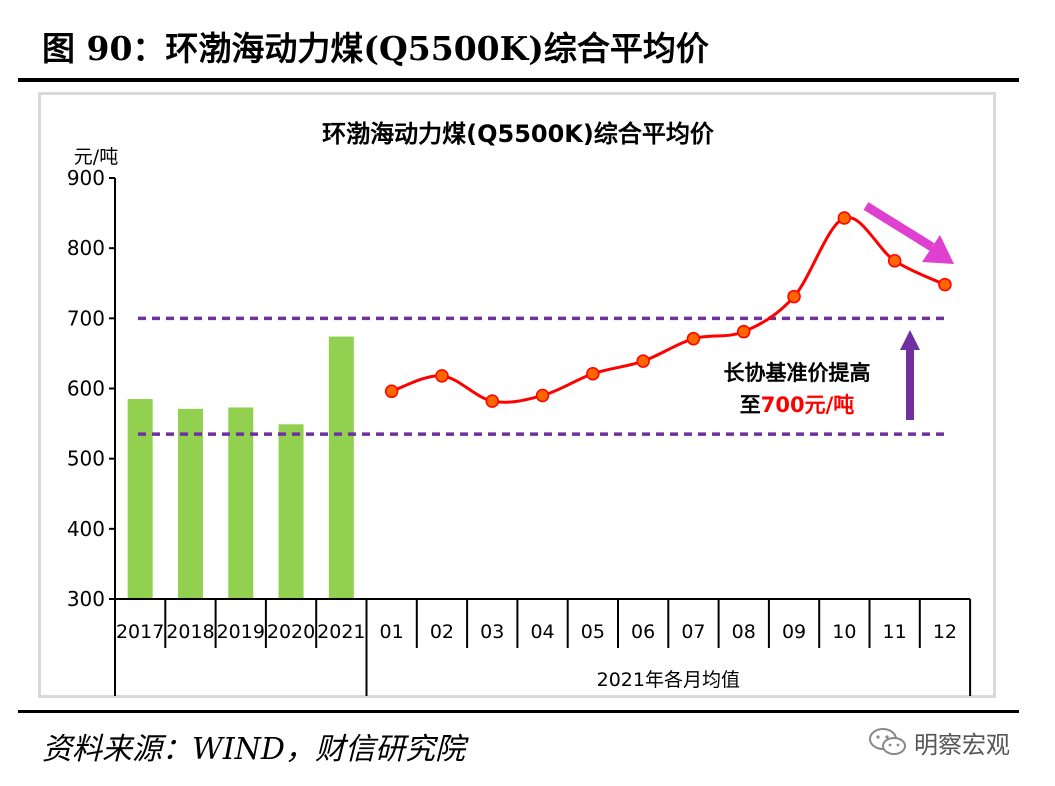  Describe the element at coordinates (86, 599) in the screenshot. I see `y-tick-label-300: 300` at that location.